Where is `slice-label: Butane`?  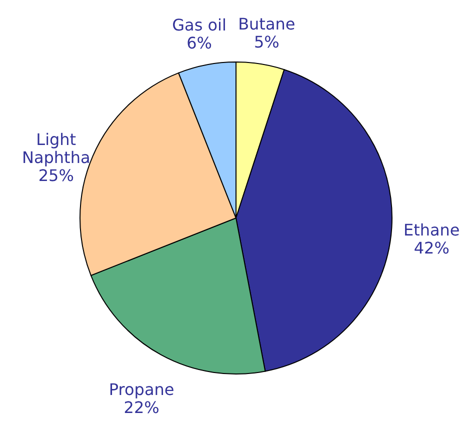 slice-label: Butane is located at coordinates (267, 24).